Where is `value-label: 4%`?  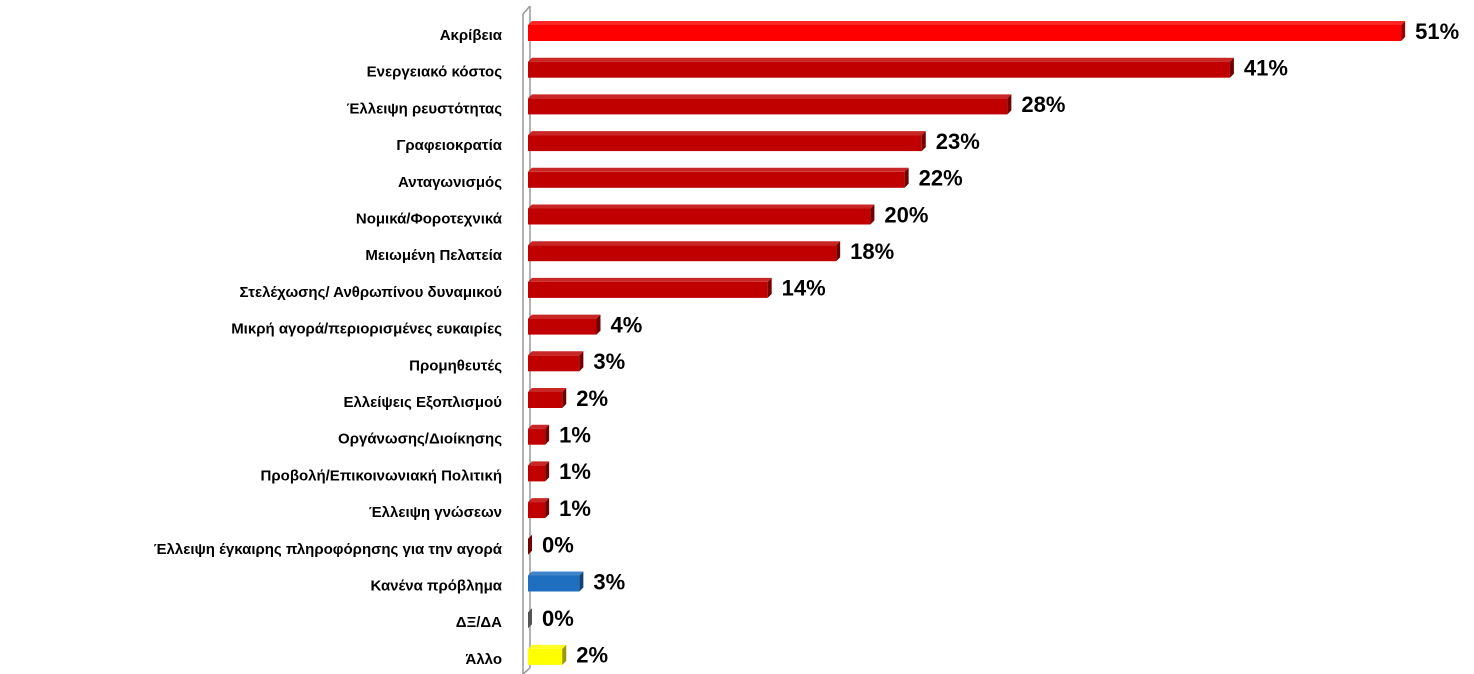
value-label: 4% is located at coordinates (626, 324).